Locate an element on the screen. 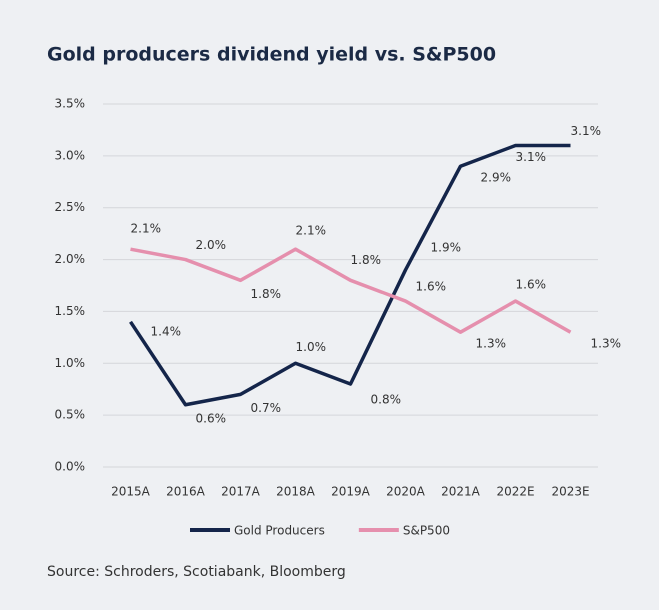 The image size is (659, 614). x-tick-label: 2015A is located at coordinates (131, 492).